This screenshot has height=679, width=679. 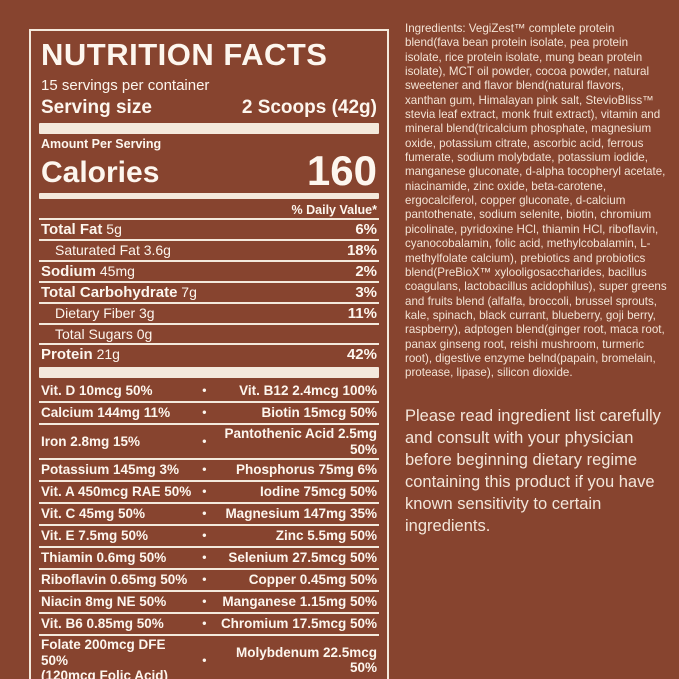 What do you see at coordinates (302, 558) in the screenshot?
I see `micronutrient-right: Selenium 27.5mcg 50%` at bounding box center [302, 558].